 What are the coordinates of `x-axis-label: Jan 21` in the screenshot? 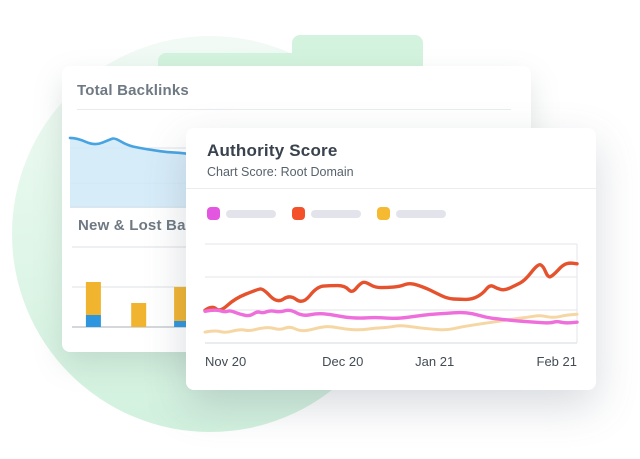 It's located at (435, 361).